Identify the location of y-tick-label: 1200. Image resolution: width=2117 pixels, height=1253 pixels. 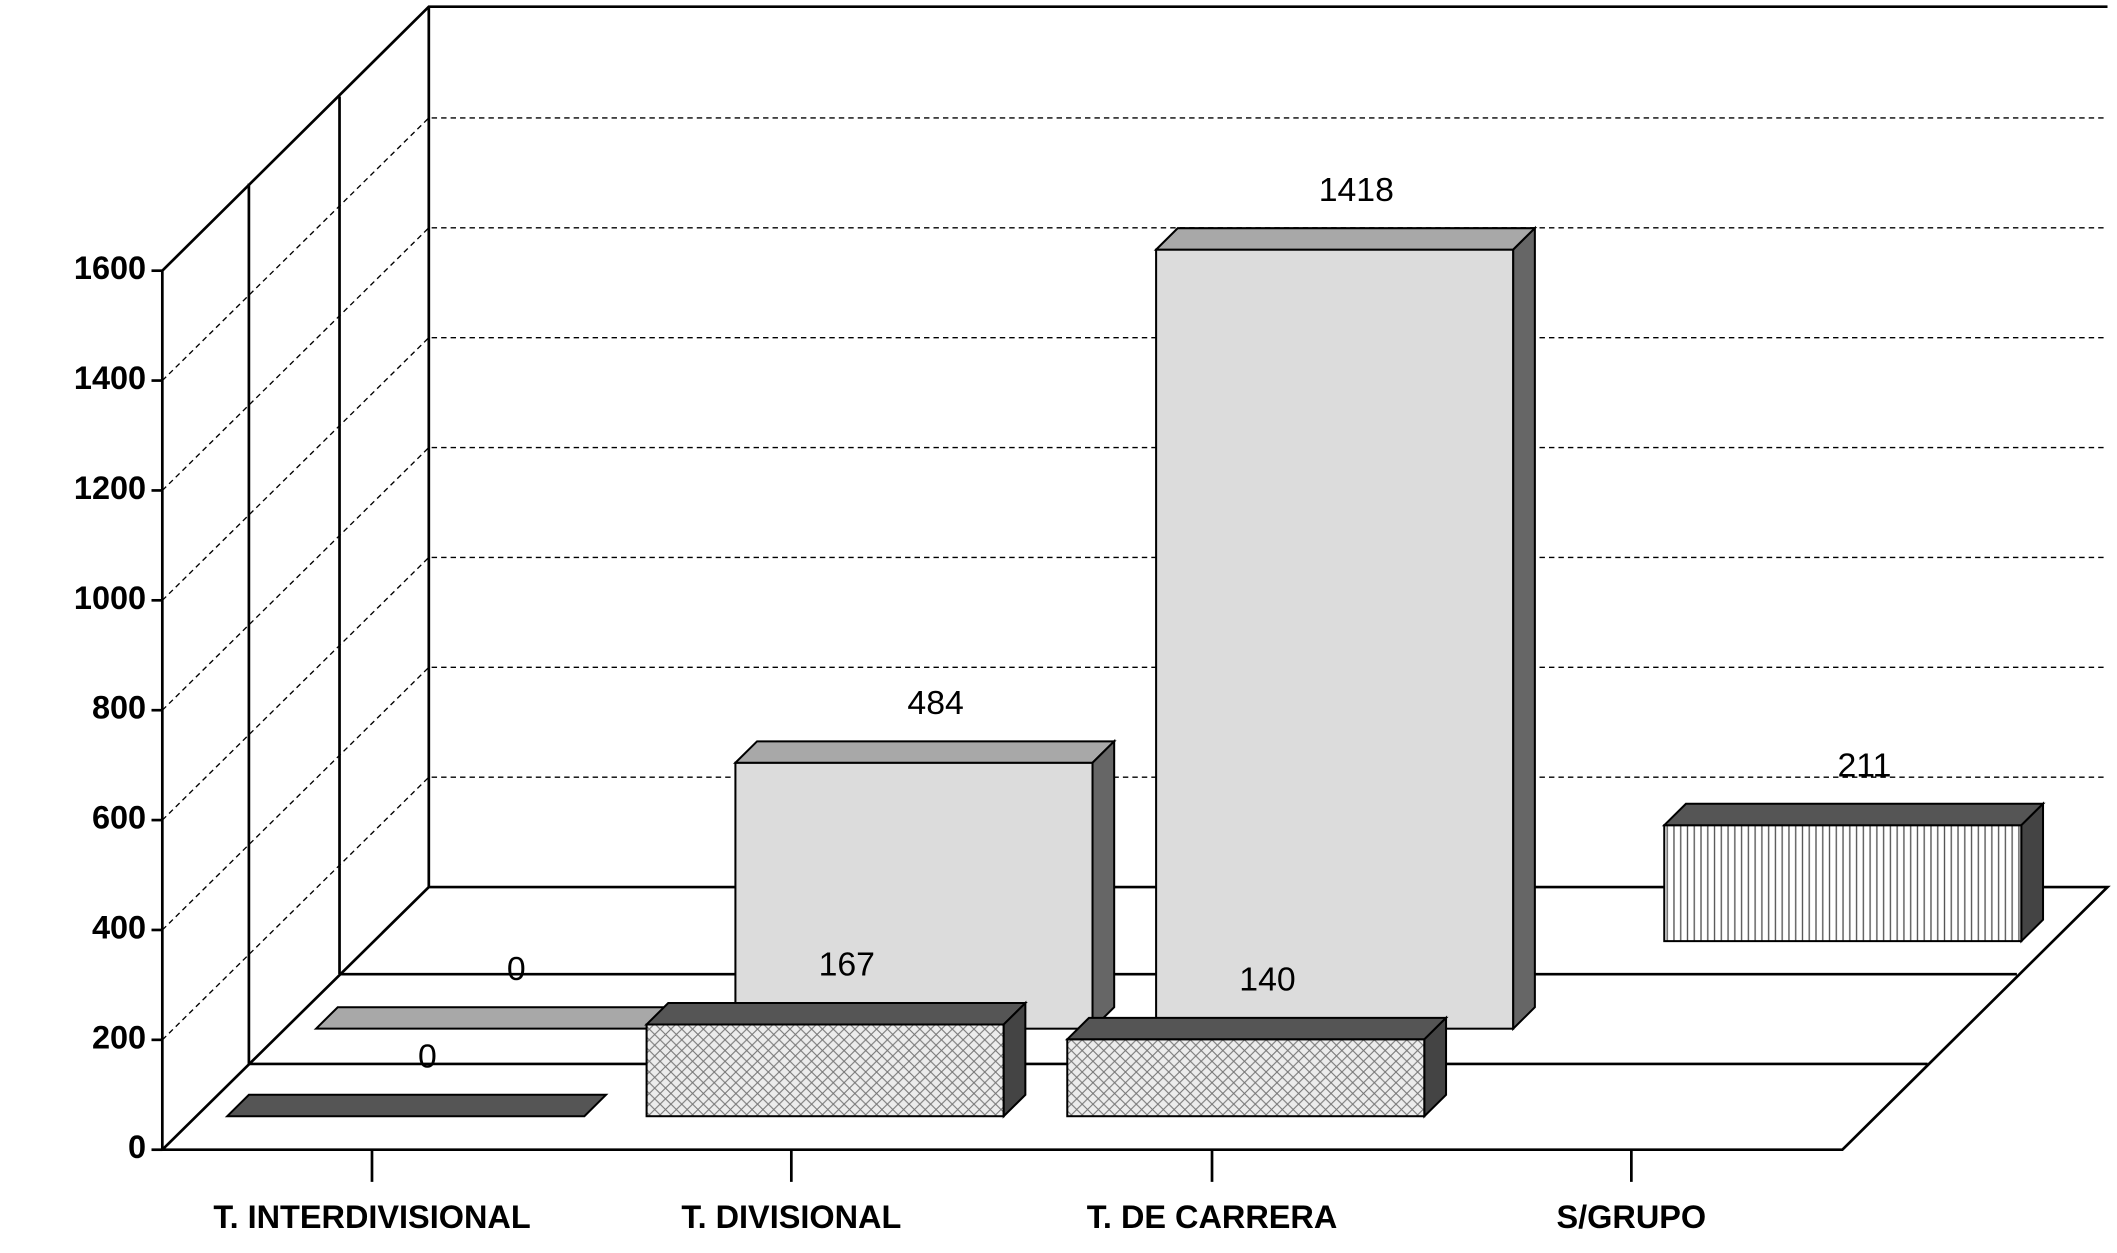
(110, 488).